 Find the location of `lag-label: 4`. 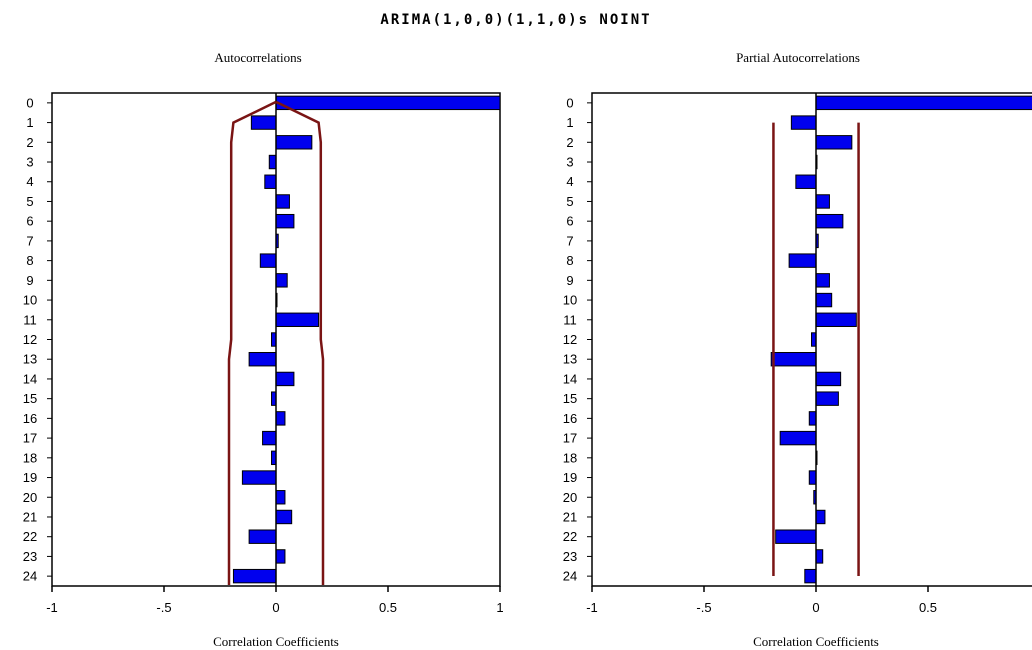

lag-label: 4 is located at coordinates (569, 181).